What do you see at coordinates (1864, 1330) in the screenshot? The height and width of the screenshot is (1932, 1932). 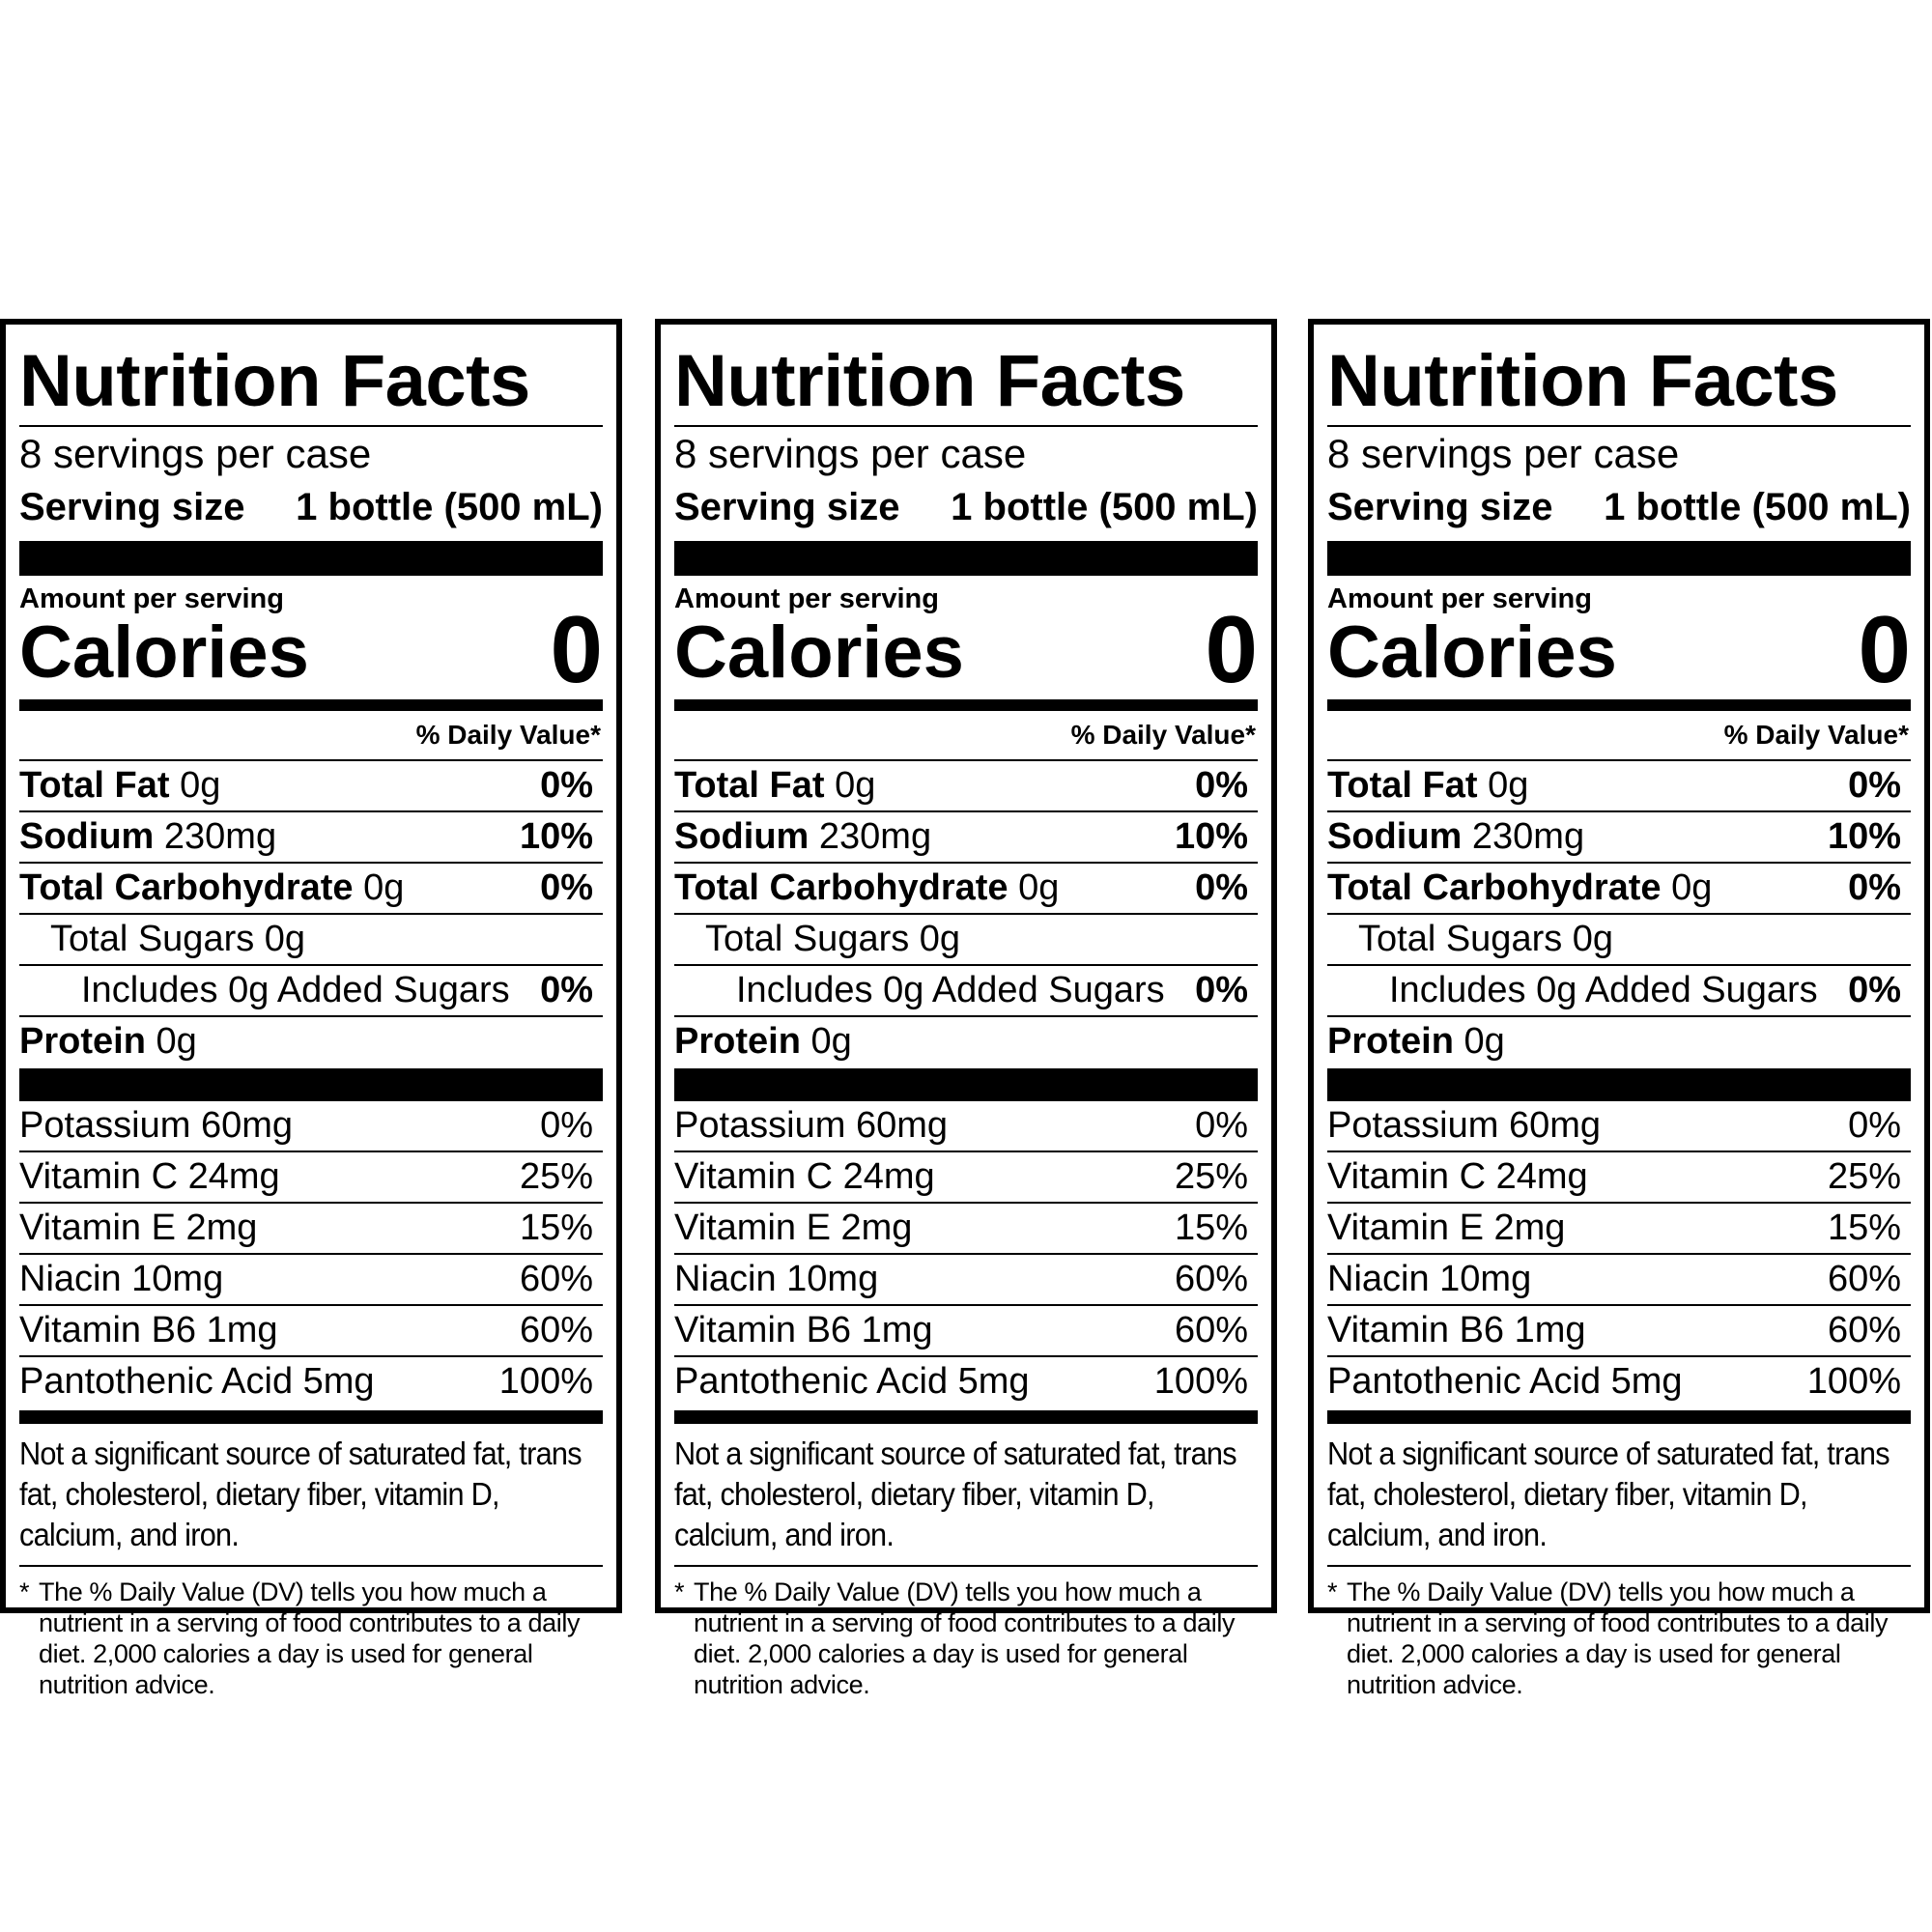 I see `vitamin-dv: 60%` at bounding box center [1864, 1330].